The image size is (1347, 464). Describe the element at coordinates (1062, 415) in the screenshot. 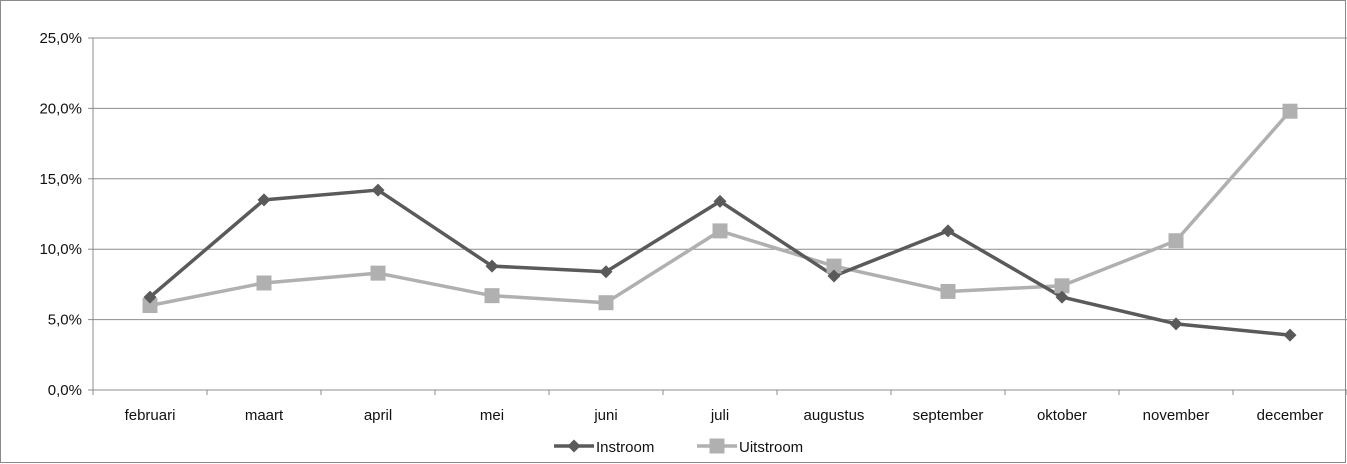

I see `x-tick-label: oktober` at that location.